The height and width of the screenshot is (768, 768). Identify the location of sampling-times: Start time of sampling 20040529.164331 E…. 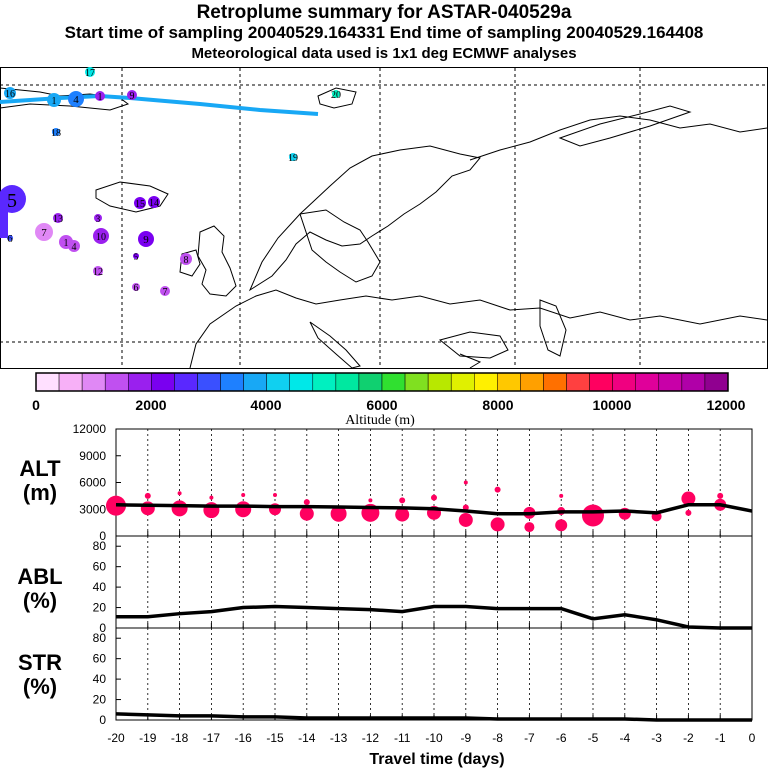
(384, 32).